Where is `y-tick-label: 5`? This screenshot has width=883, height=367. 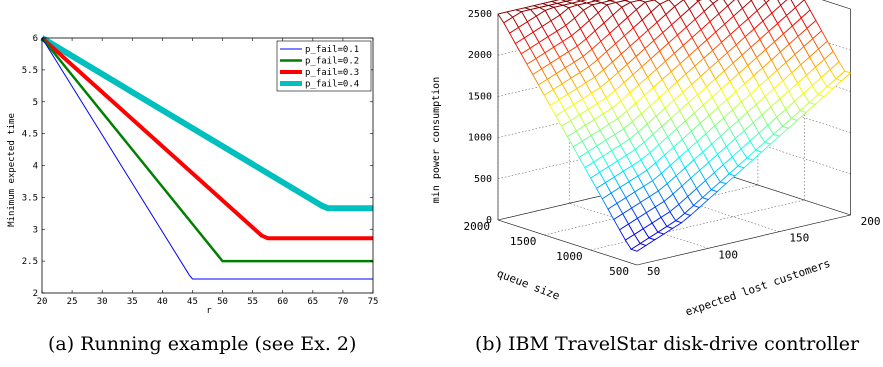
y-tick-label: 5 is located at coordinates (35, 103).